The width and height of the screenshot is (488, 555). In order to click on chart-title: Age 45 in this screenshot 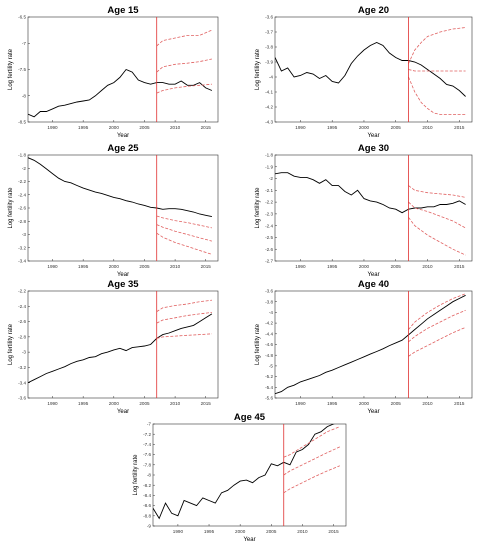, I will do `click(250, 417)`.